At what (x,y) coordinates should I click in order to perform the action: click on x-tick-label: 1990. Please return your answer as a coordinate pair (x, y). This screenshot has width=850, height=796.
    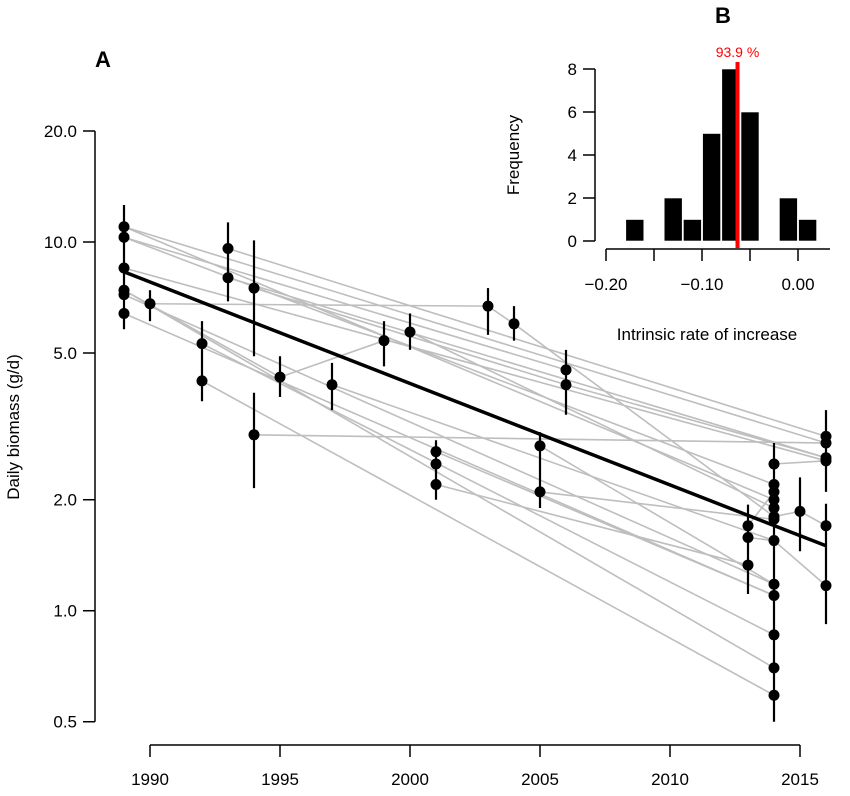
    Looking at the image, I should click on (150, 779).